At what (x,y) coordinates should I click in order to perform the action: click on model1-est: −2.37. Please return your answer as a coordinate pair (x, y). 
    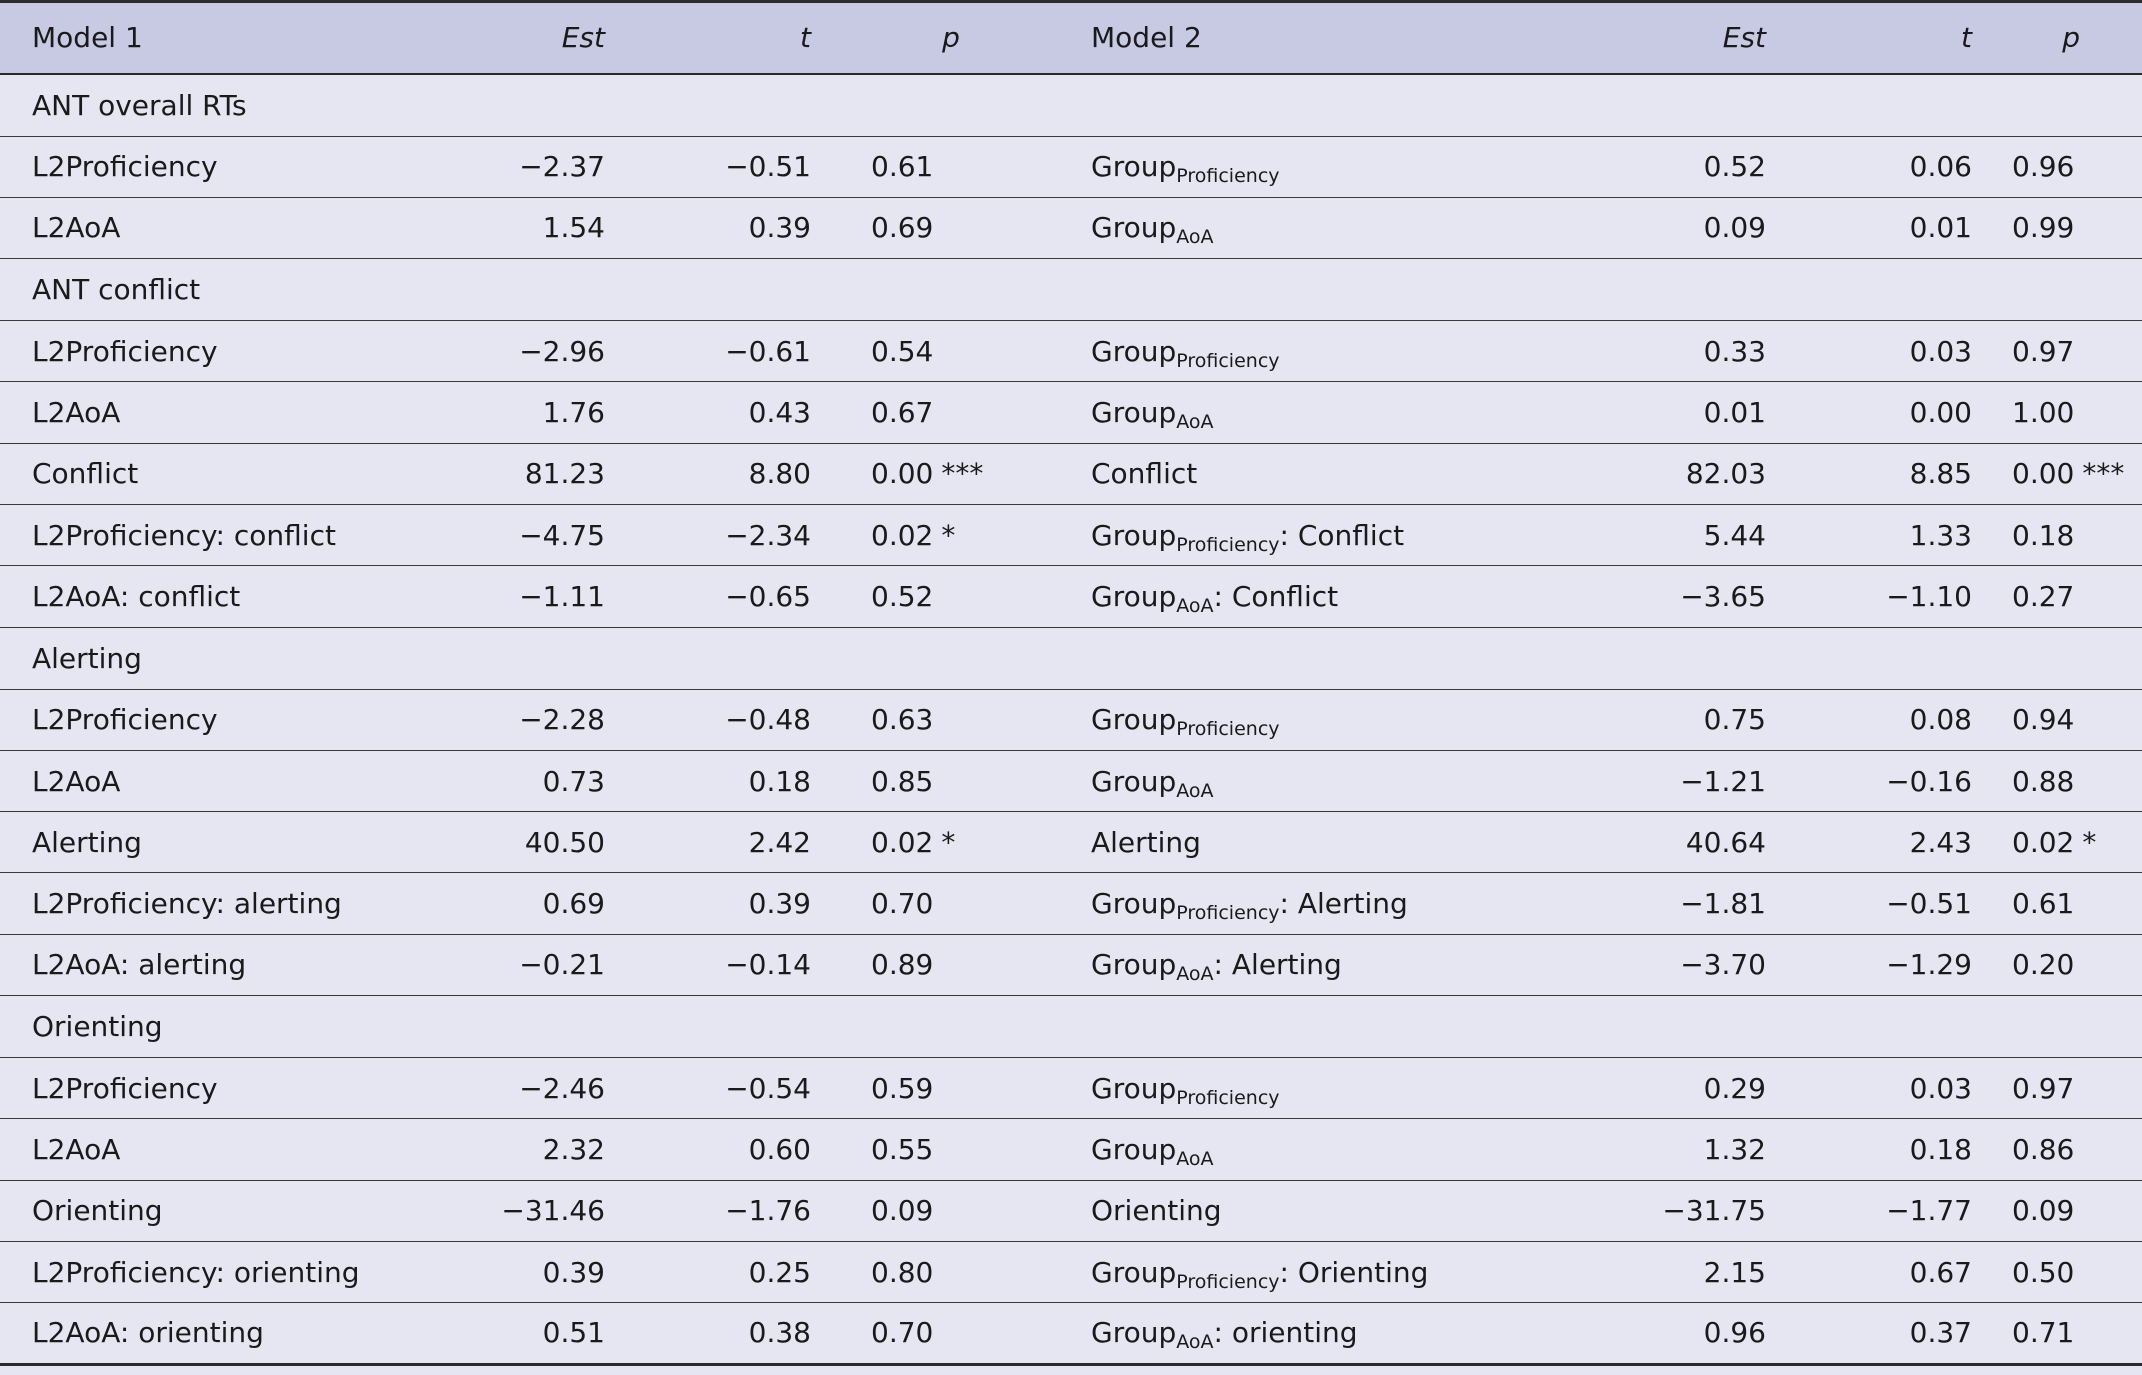
    Looking at the image, I should click on (527, 167).